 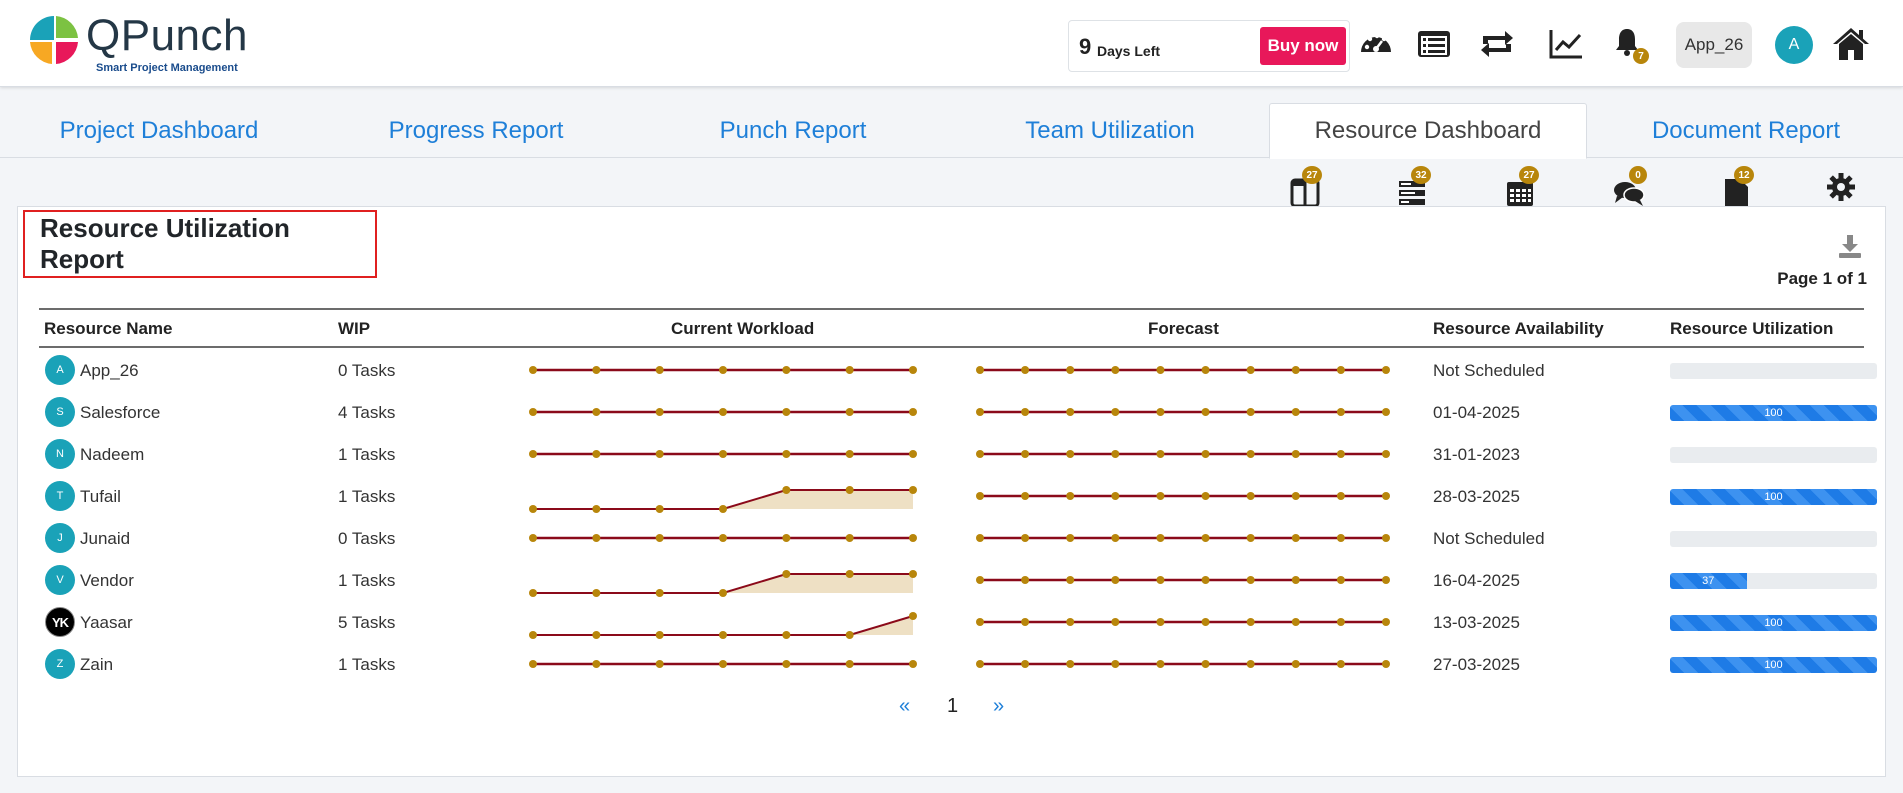 I want to click on utilization-fill: 100, so click(x=1773, y=665).